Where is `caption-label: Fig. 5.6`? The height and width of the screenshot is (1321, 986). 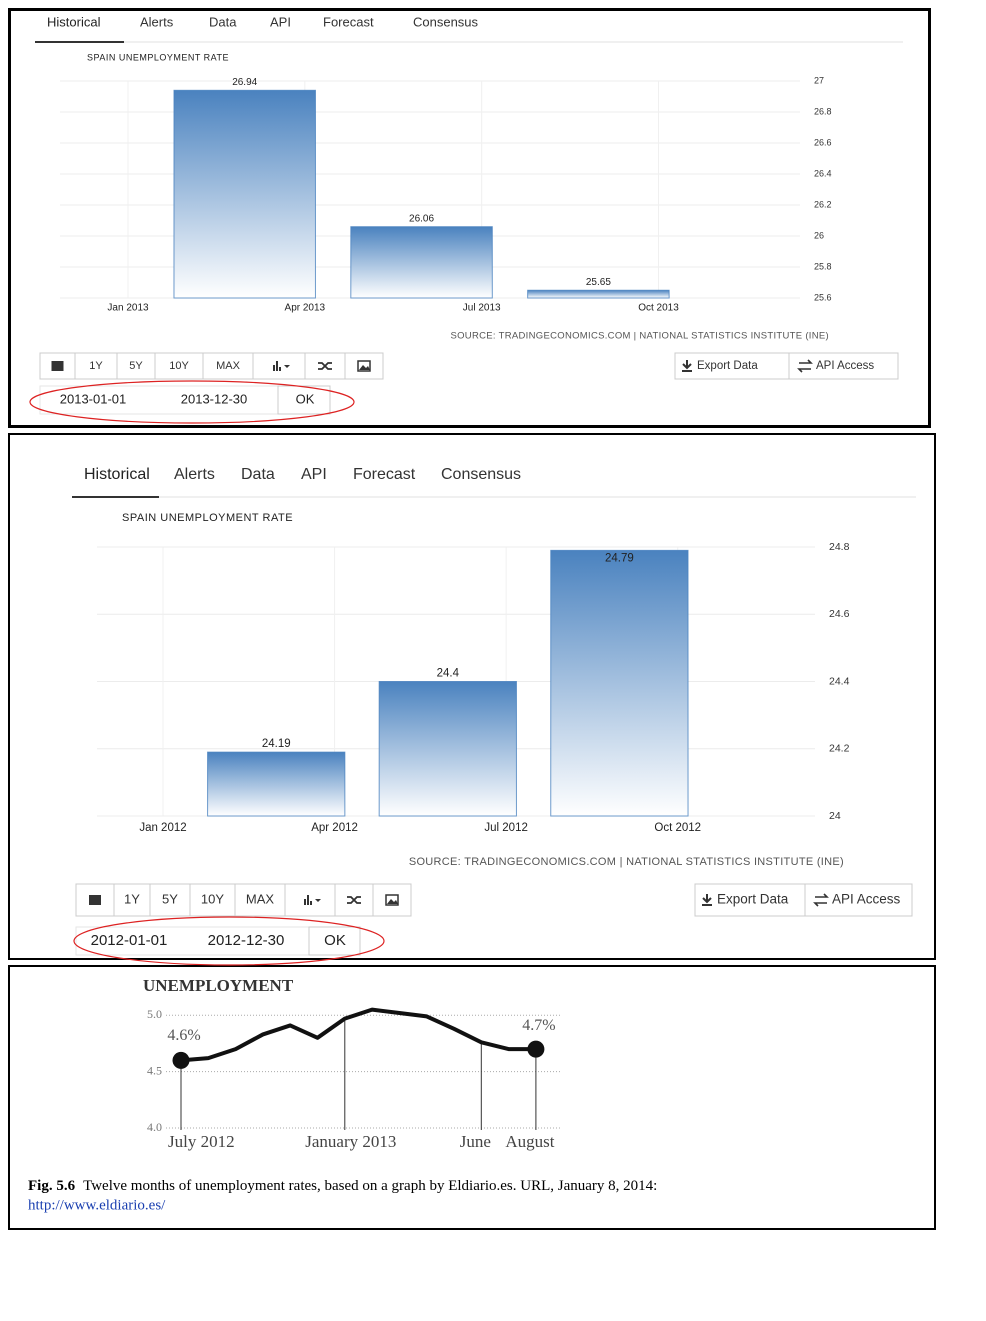 caption-label: Fig. 5.6 is located at coordinates (52, 1186).